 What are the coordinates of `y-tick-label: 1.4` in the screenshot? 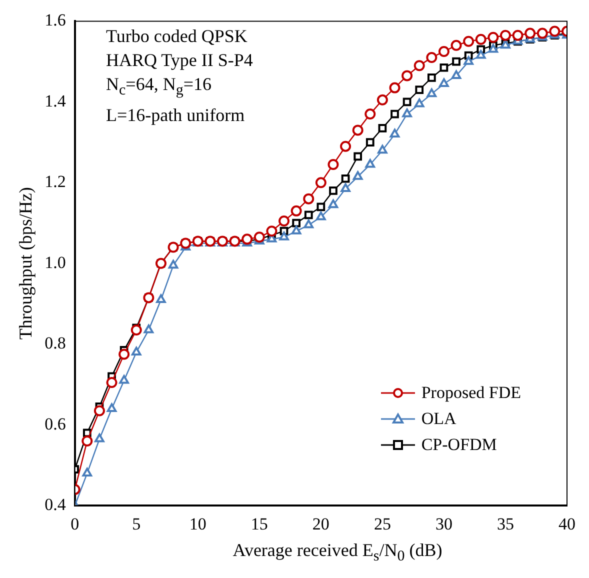 It's located at (55, 100).